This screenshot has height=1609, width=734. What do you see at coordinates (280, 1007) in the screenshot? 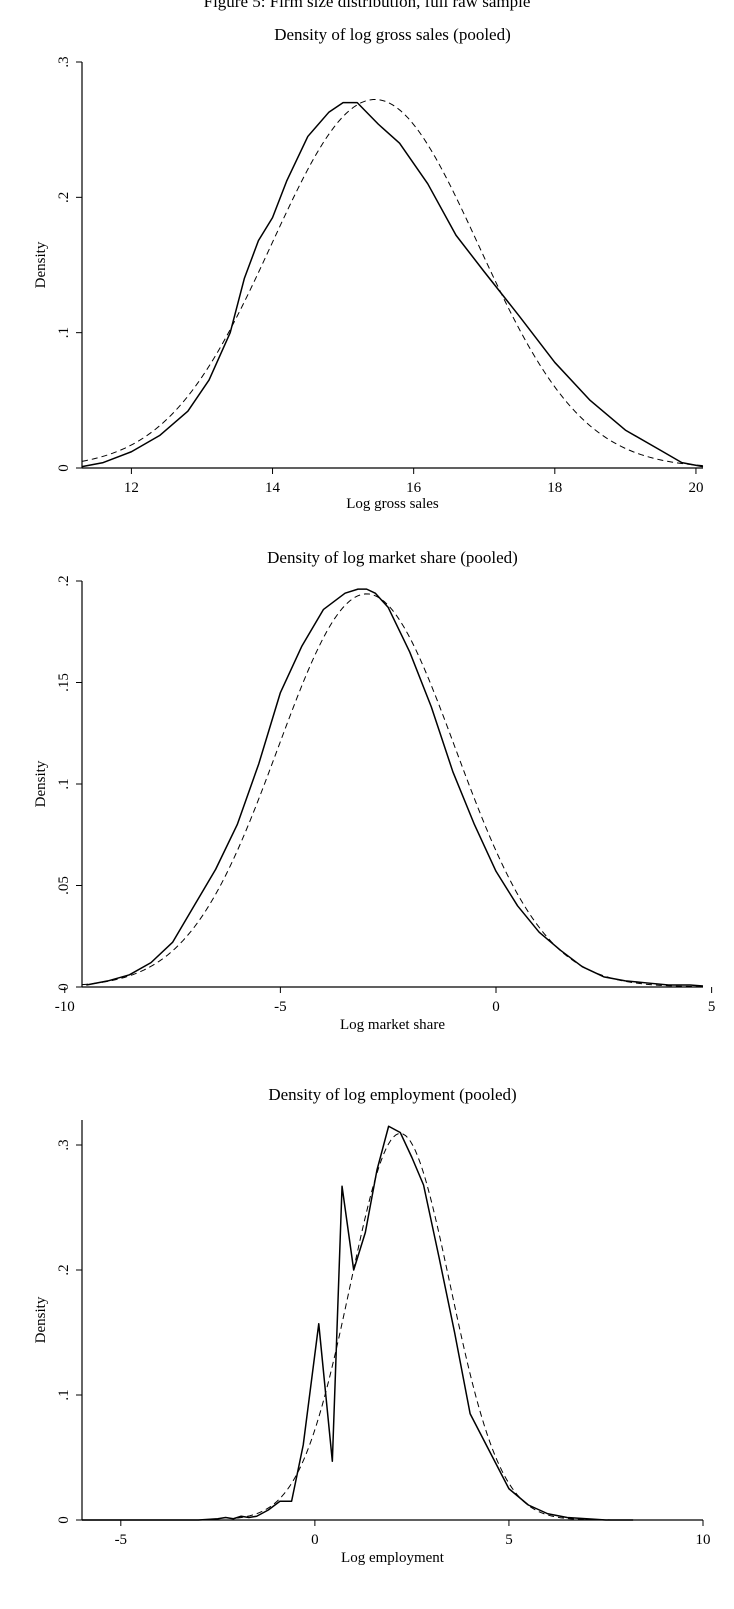
I see `x-tick-label-market-share: -5` at bounding box center [280, 1007].